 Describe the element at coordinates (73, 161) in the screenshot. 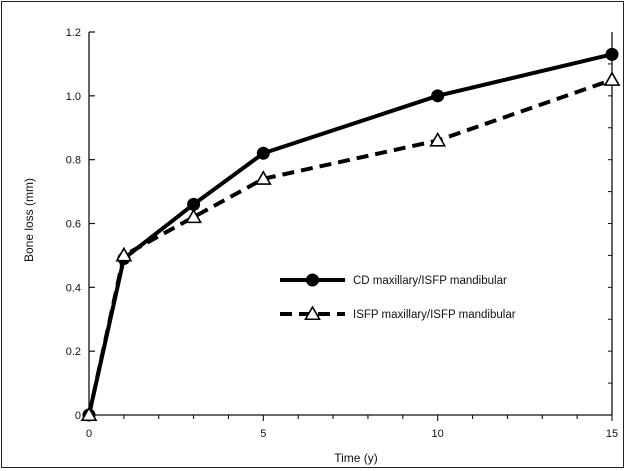

I see `y-tick-label: 0.8` at that location.